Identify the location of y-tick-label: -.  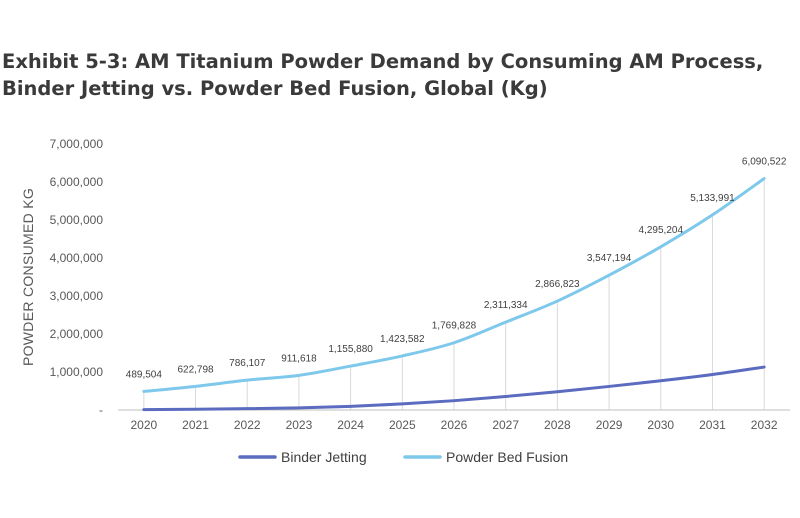
(101, 410).